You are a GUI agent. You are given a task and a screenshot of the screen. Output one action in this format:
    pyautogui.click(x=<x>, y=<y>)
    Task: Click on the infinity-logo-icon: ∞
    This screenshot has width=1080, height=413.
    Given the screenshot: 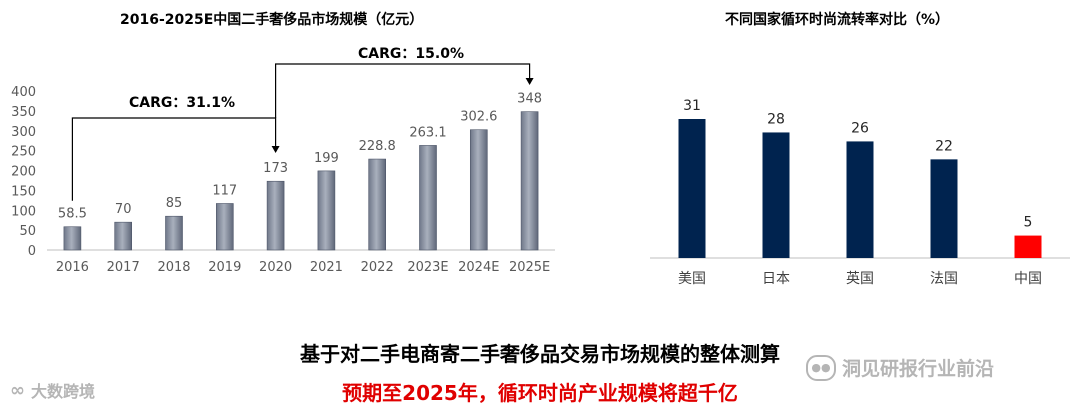 What is the action you would take?
    pyautogui.click(x=17, y=390)
    